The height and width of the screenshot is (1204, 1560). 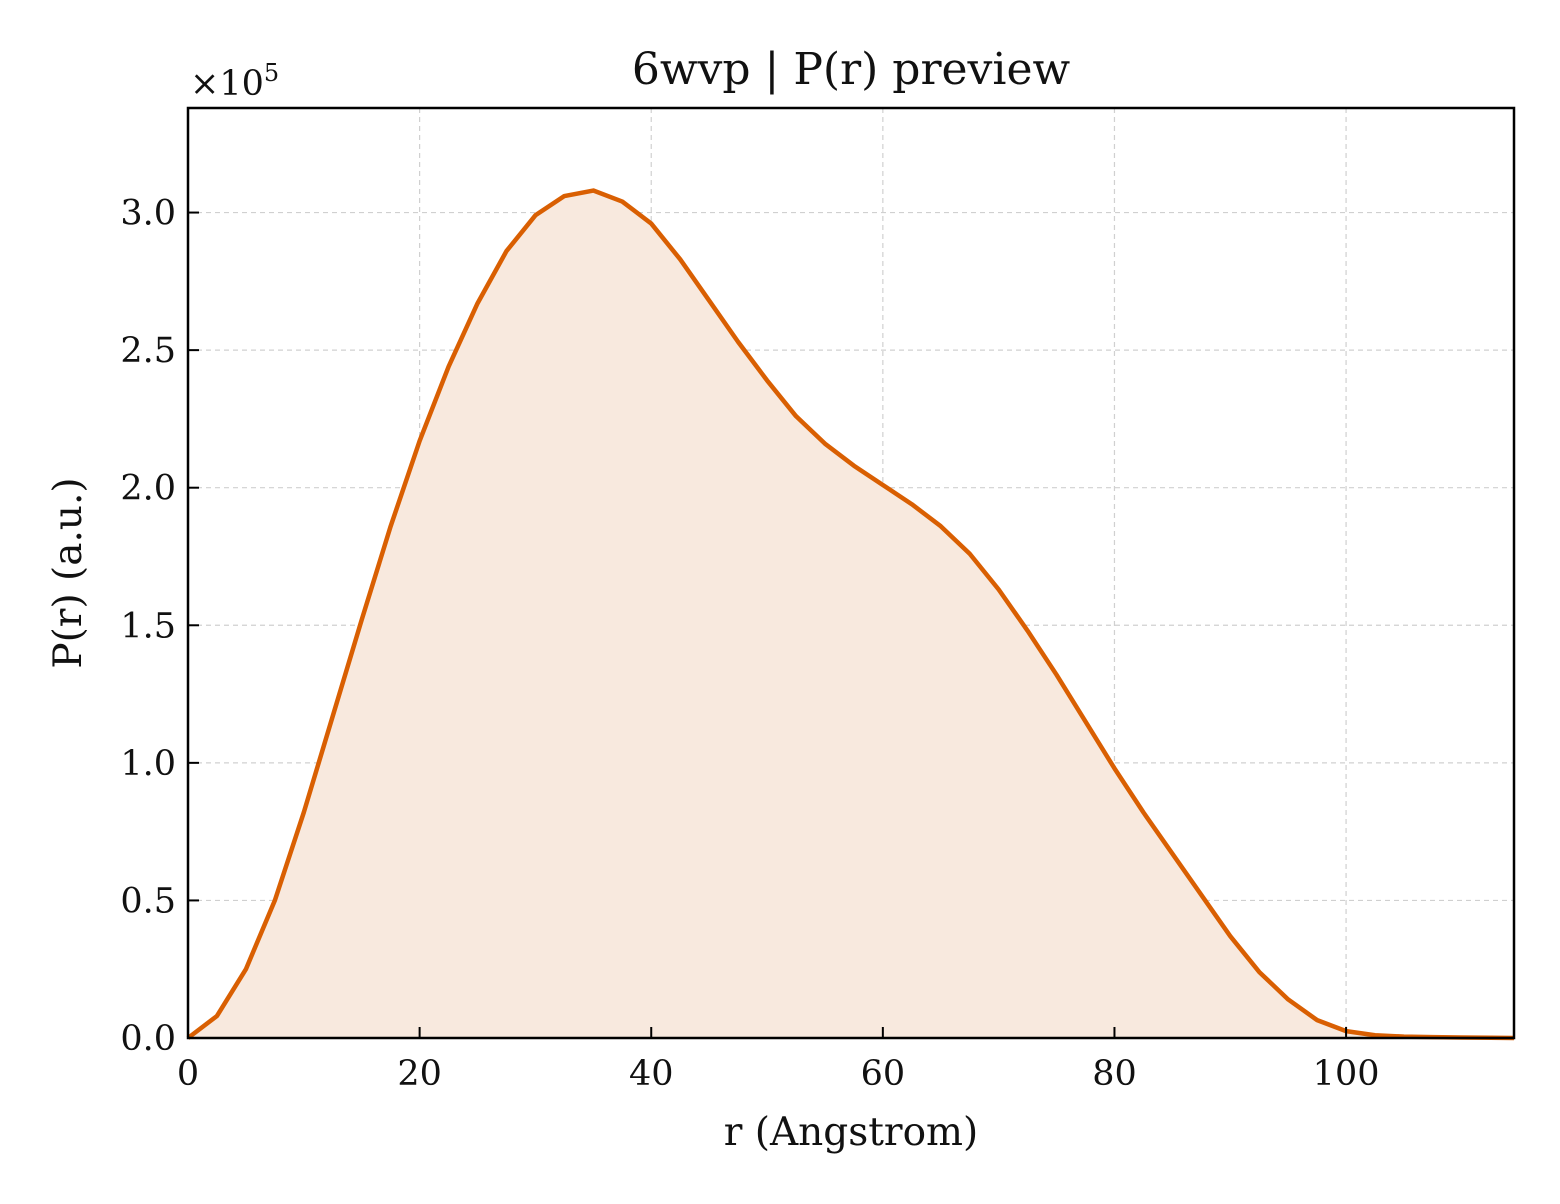 I want to click on x-tick-label: 20, so click(x=419, y=1074).